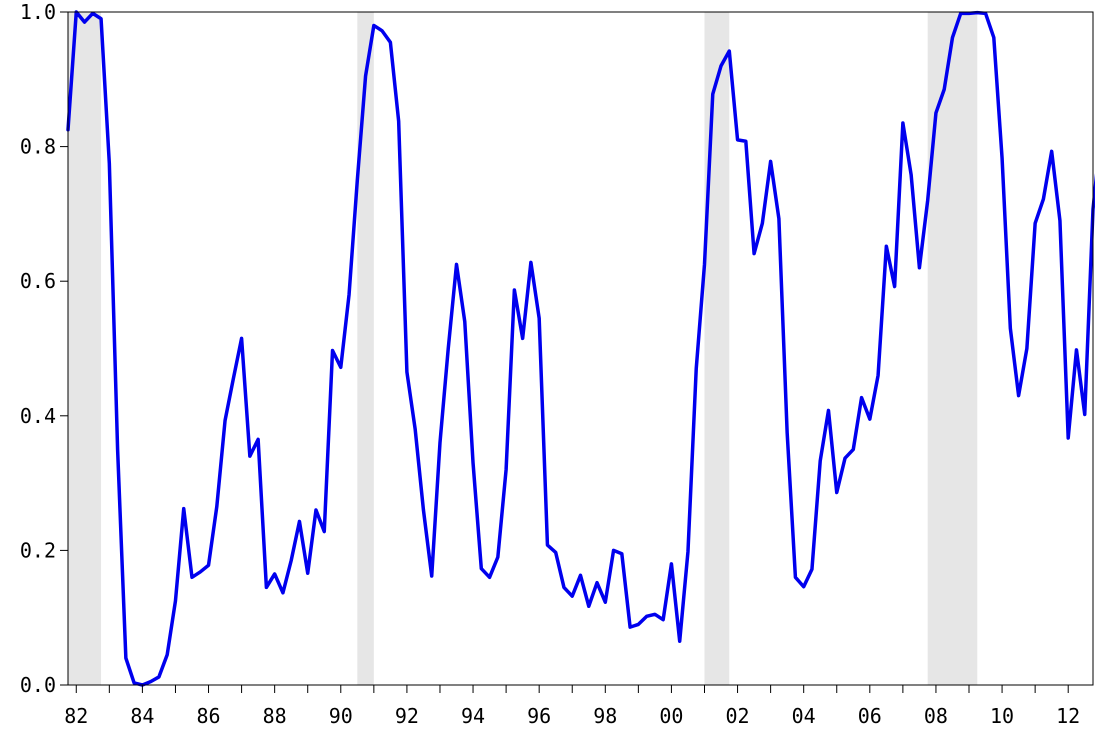 The image size is (1095, 744). Describe the element at coordinates (142, 716) in the screenshot. I see `x-tick-label: 84` at that location.